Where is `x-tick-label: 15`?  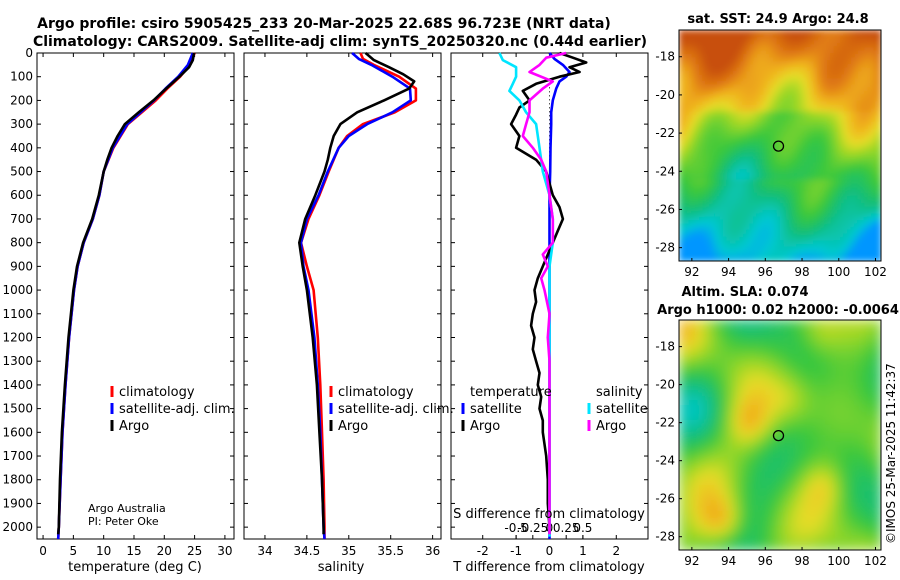 x-tick-label: 15 is located at coordinates (133, 551).